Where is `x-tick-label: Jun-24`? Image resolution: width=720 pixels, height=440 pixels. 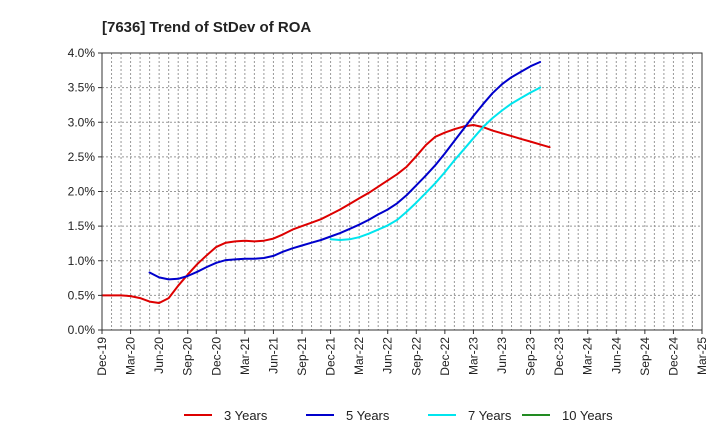
x-tick-label: Jun-24 is located at coordinates (616, 355).